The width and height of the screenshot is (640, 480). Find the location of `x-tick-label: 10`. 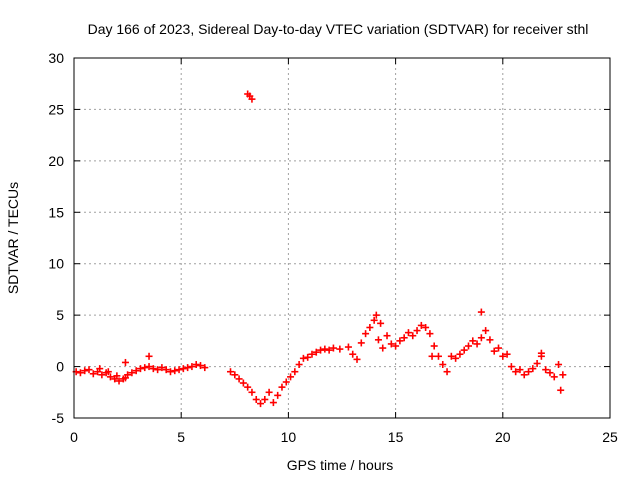

x-tick-label: 10 is located at coordinates (289, 437).